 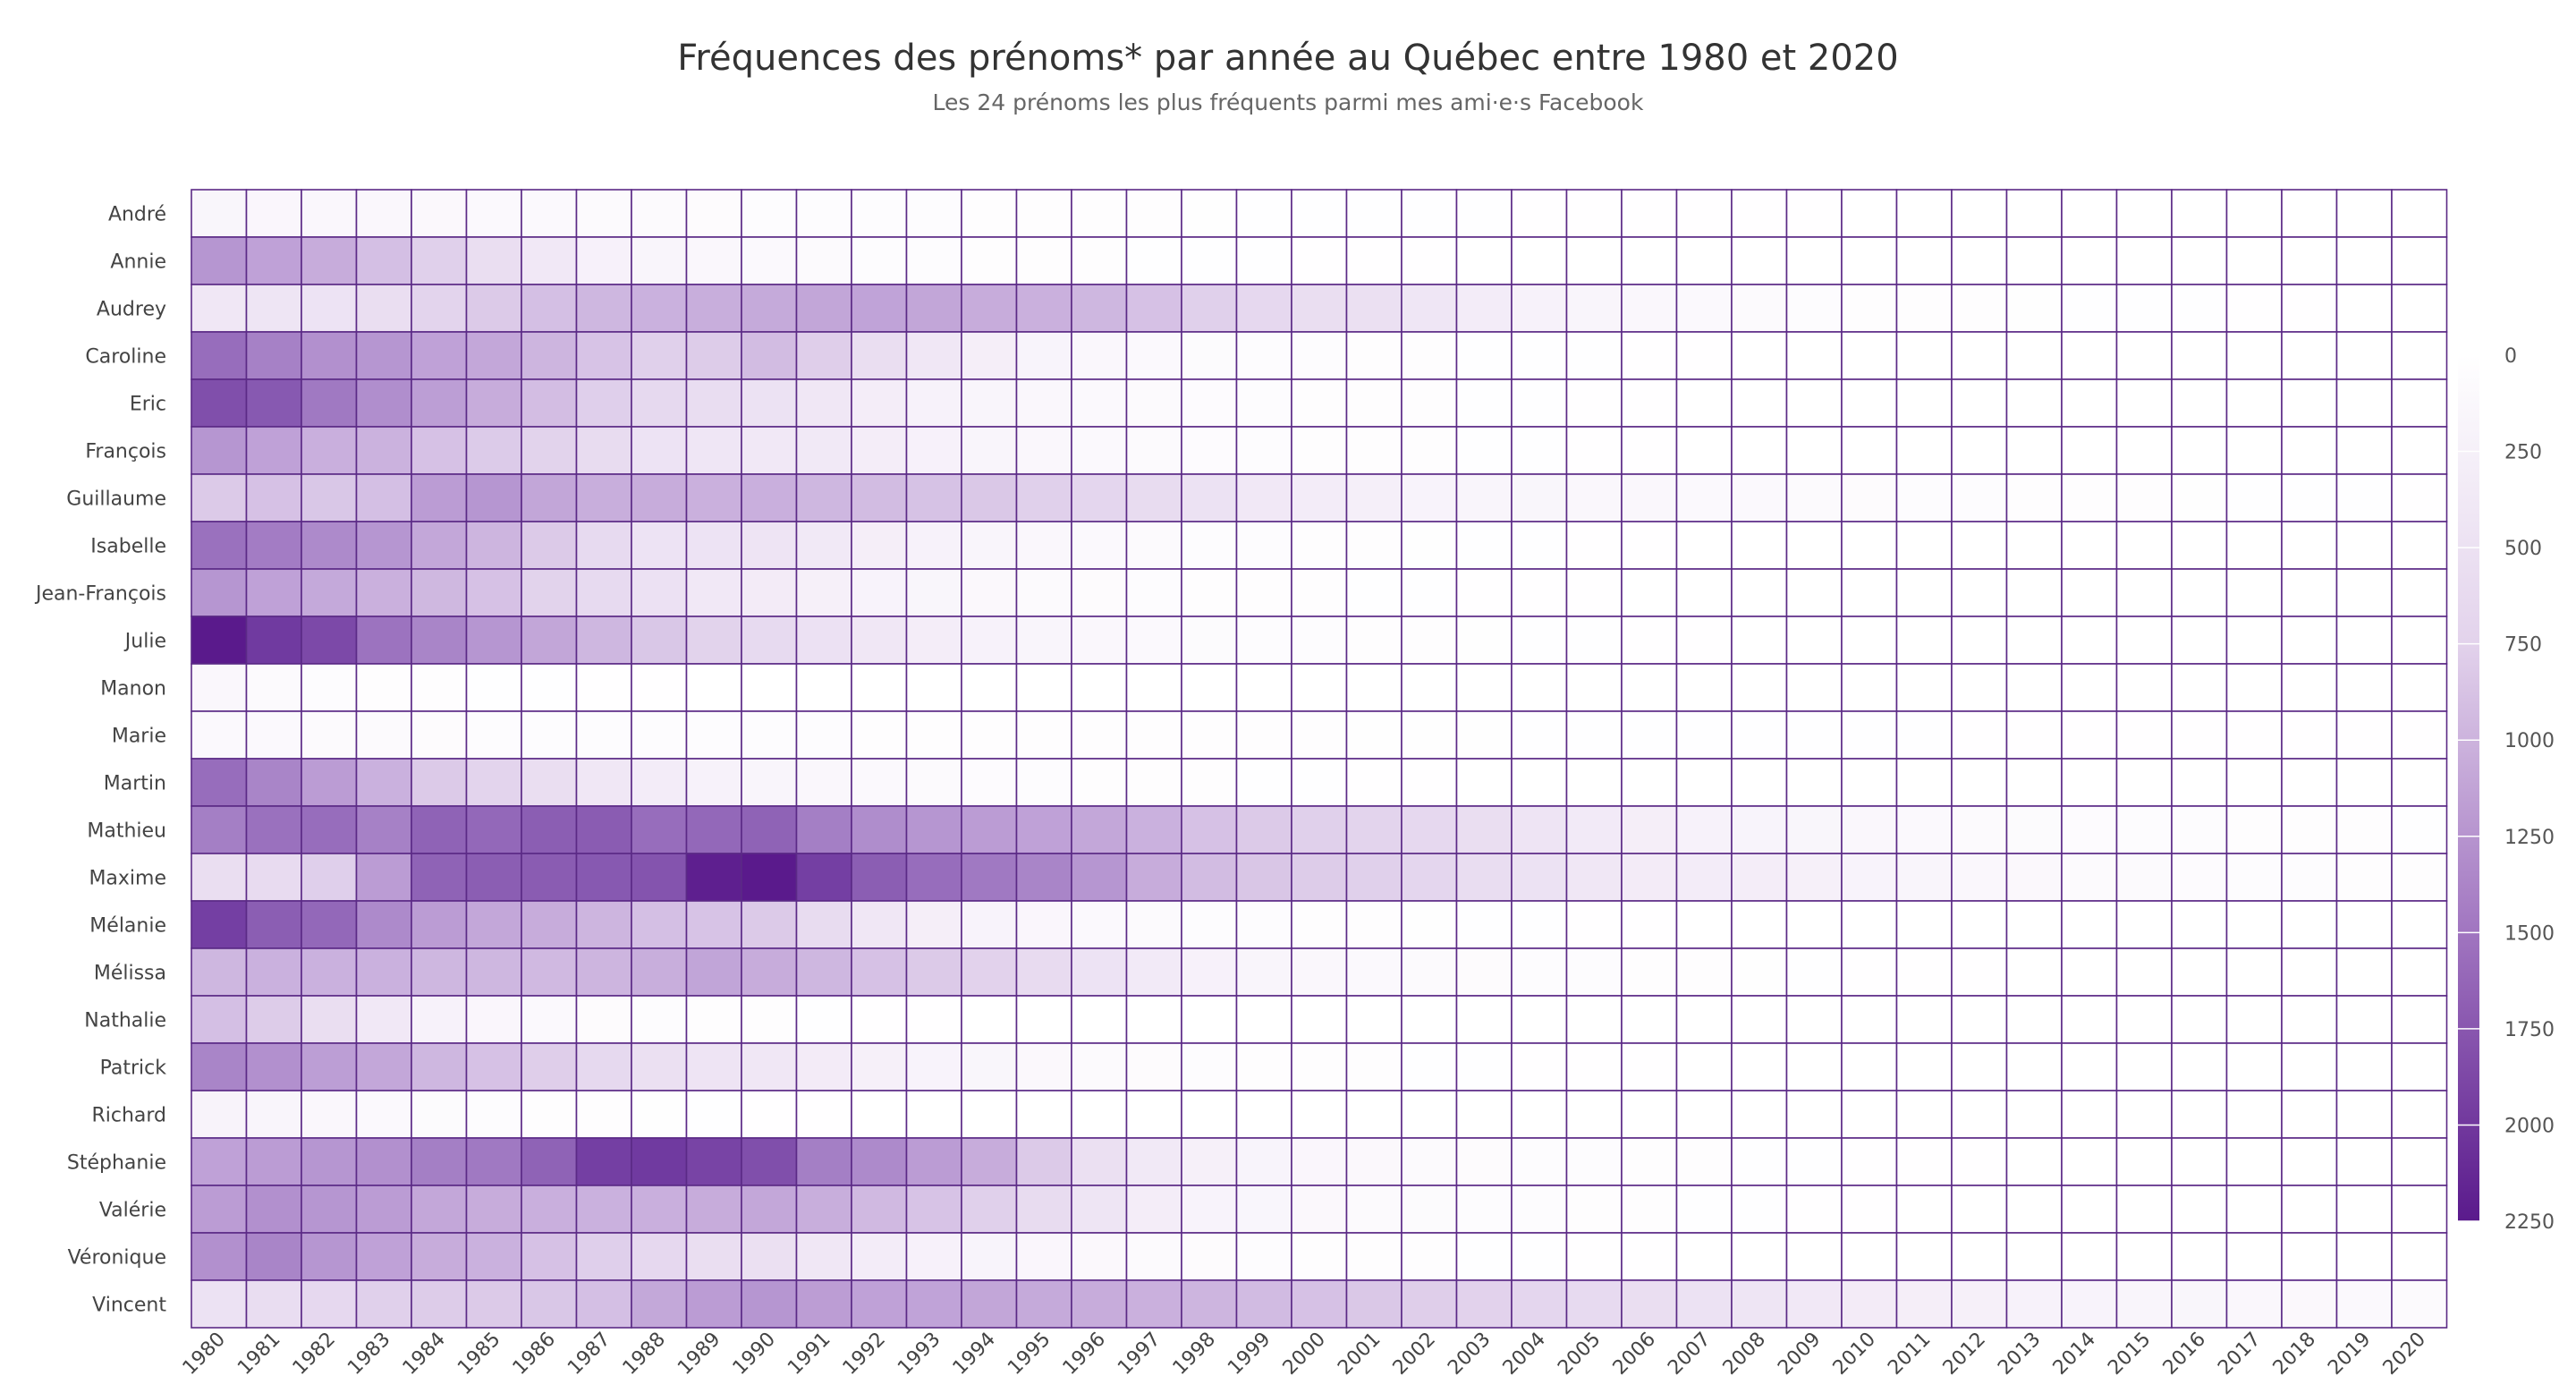 What do you see at coordinates (1359, 1354) in the screenshot?
I see `x-tick-label: 2001` at bounding box center [1359, 1354].